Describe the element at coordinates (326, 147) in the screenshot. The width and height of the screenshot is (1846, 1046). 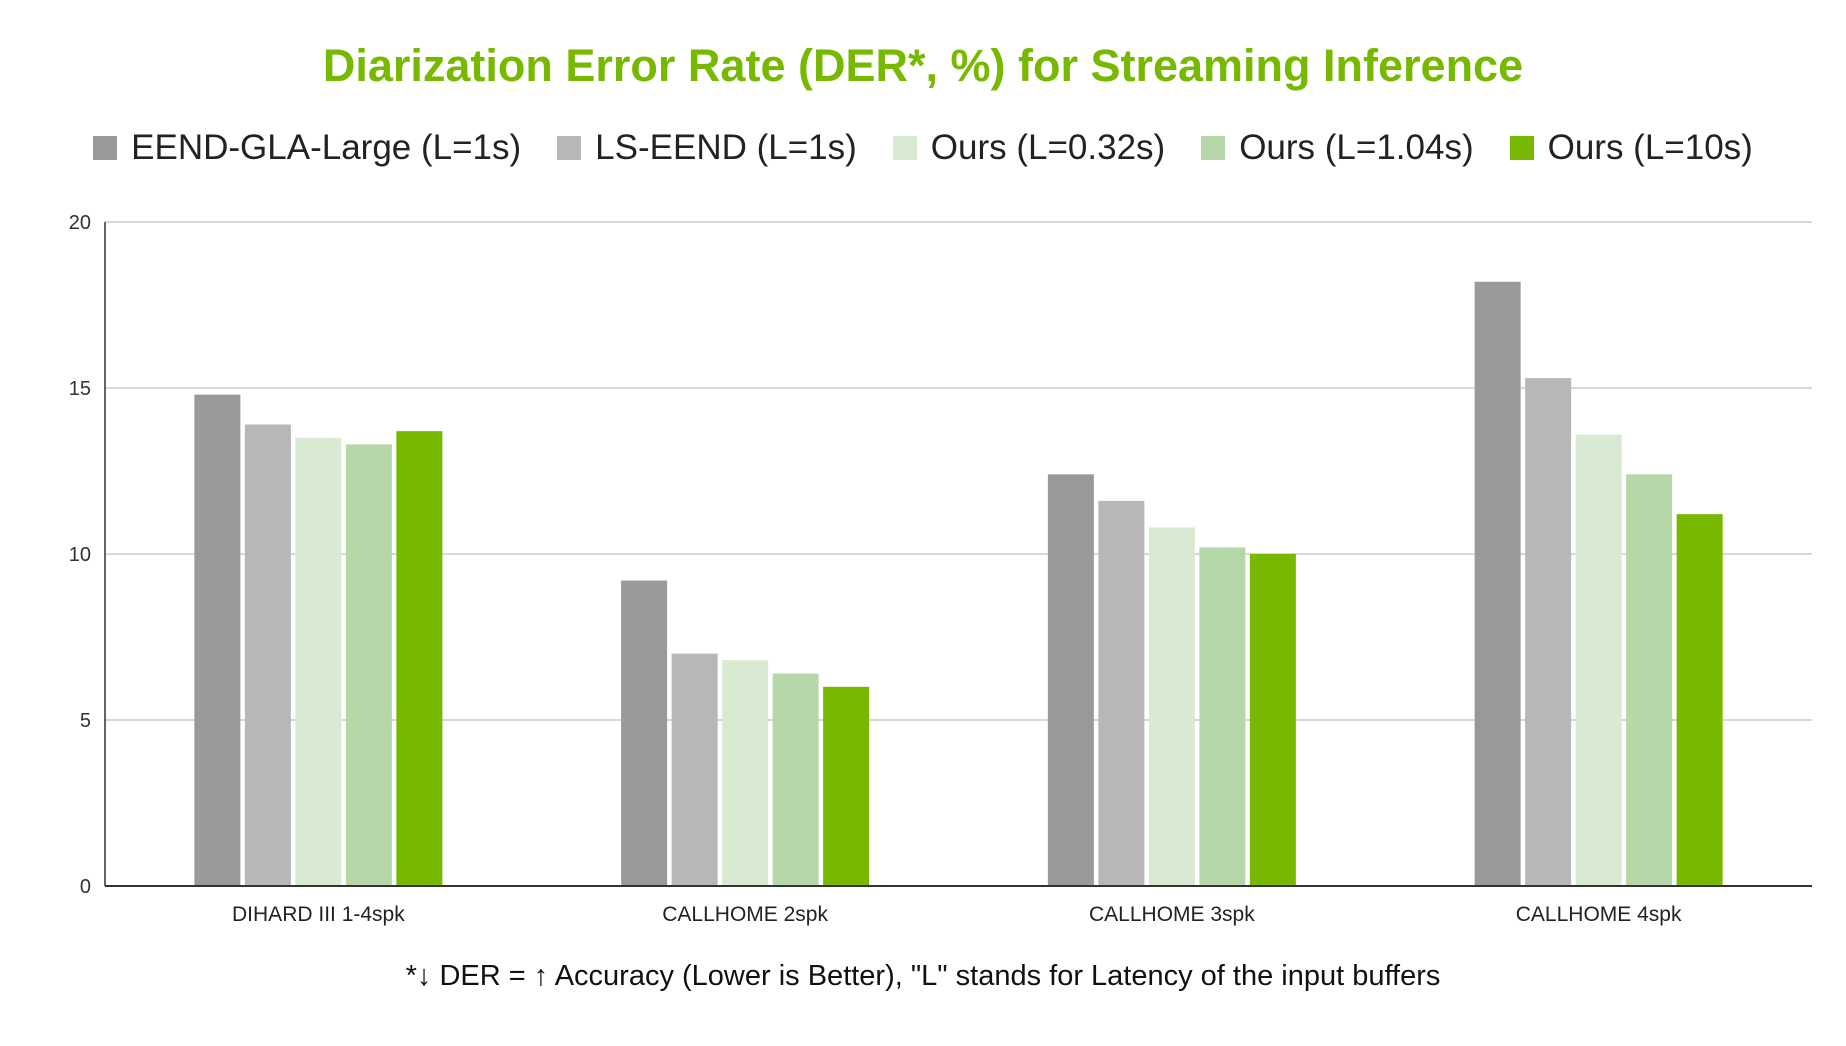
I see `legend-label: EEND-GLA-Large (L=1s)` at that location.